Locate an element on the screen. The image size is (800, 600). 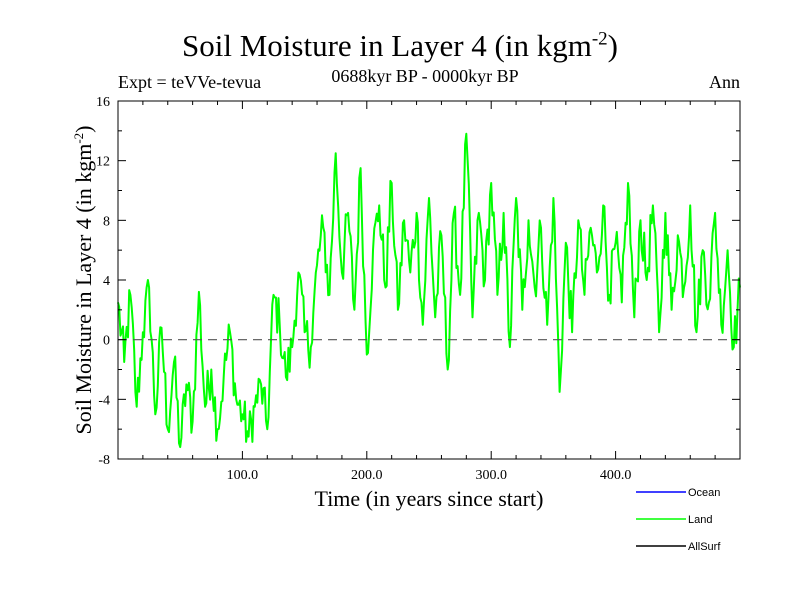
y-tick-label: -4 is located at coordinates (104, 400).